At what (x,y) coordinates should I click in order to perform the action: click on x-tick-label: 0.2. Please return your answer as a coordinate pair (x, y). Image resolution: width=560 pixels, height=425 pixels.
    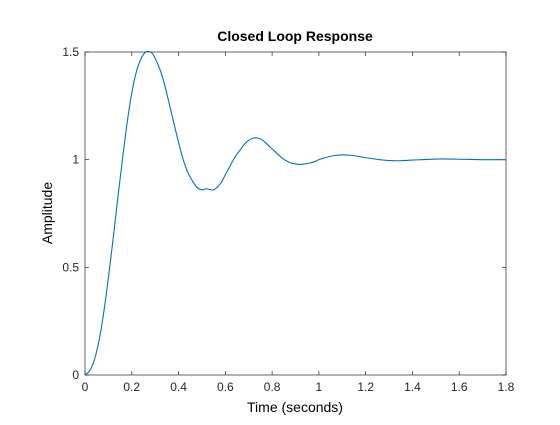
    Looking at the image, I should click on (131, 387).